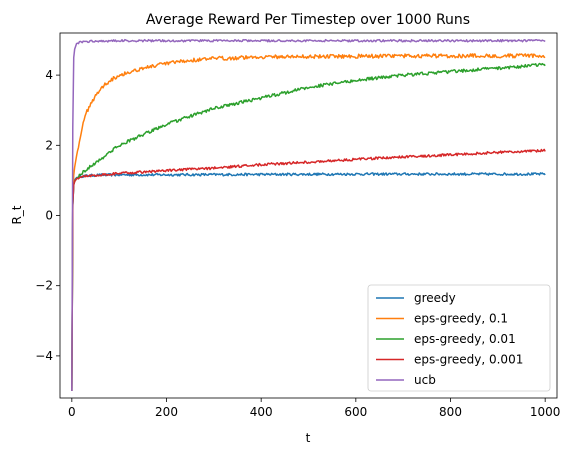 The height and width of the screenshot is (455, 565). What do you see at coordinates (44, 286) in the screenshot?
I see `y-tick-label: −2` at bounding box center [44, 286].